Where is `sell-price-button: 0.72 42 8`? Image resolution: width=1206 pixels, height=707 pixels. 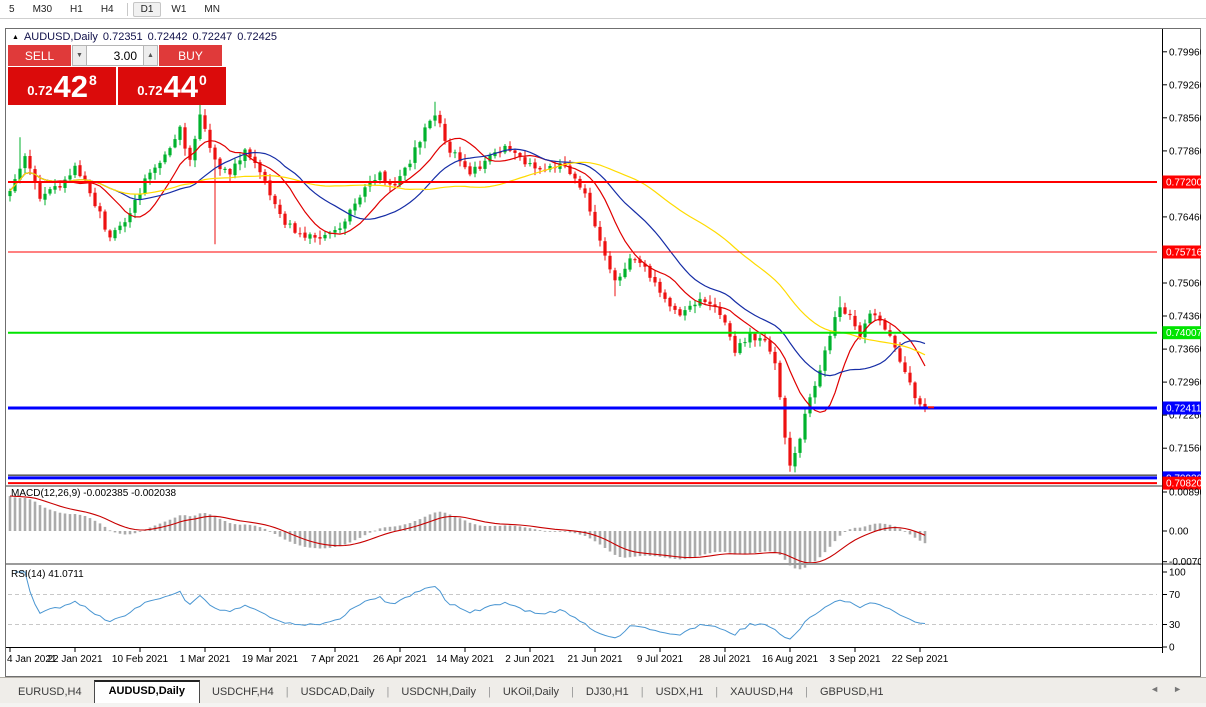 sell-price-button: 0.72 42 8 is located at coordinates (62, 86).